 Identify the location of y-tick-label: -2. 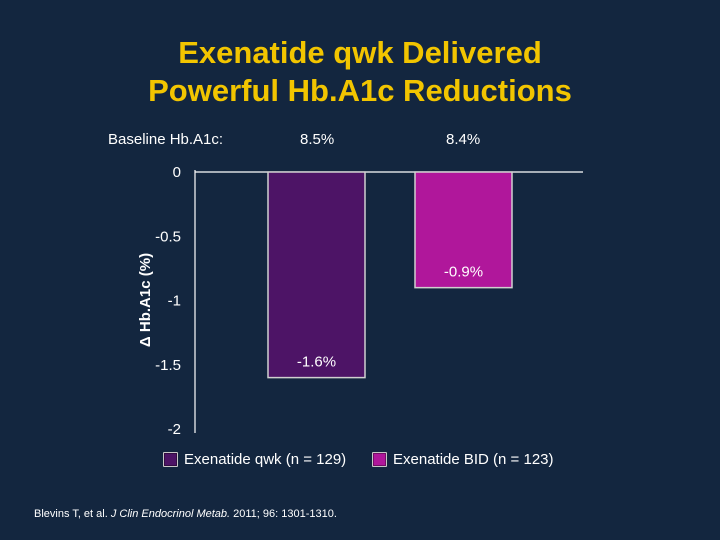
(174, 429).